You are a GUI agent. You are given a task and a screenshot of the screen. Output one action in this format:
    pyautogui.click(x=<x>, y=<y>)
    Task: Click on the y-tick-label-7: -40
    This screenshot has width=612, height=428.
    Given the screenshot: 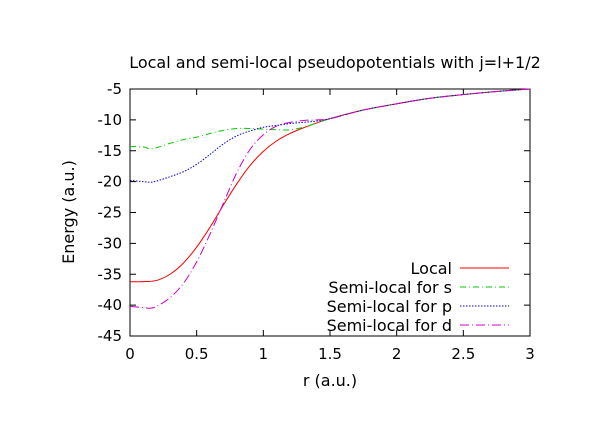 What is the action you would take?
    pyautogui.click(x=110, y=305)
    